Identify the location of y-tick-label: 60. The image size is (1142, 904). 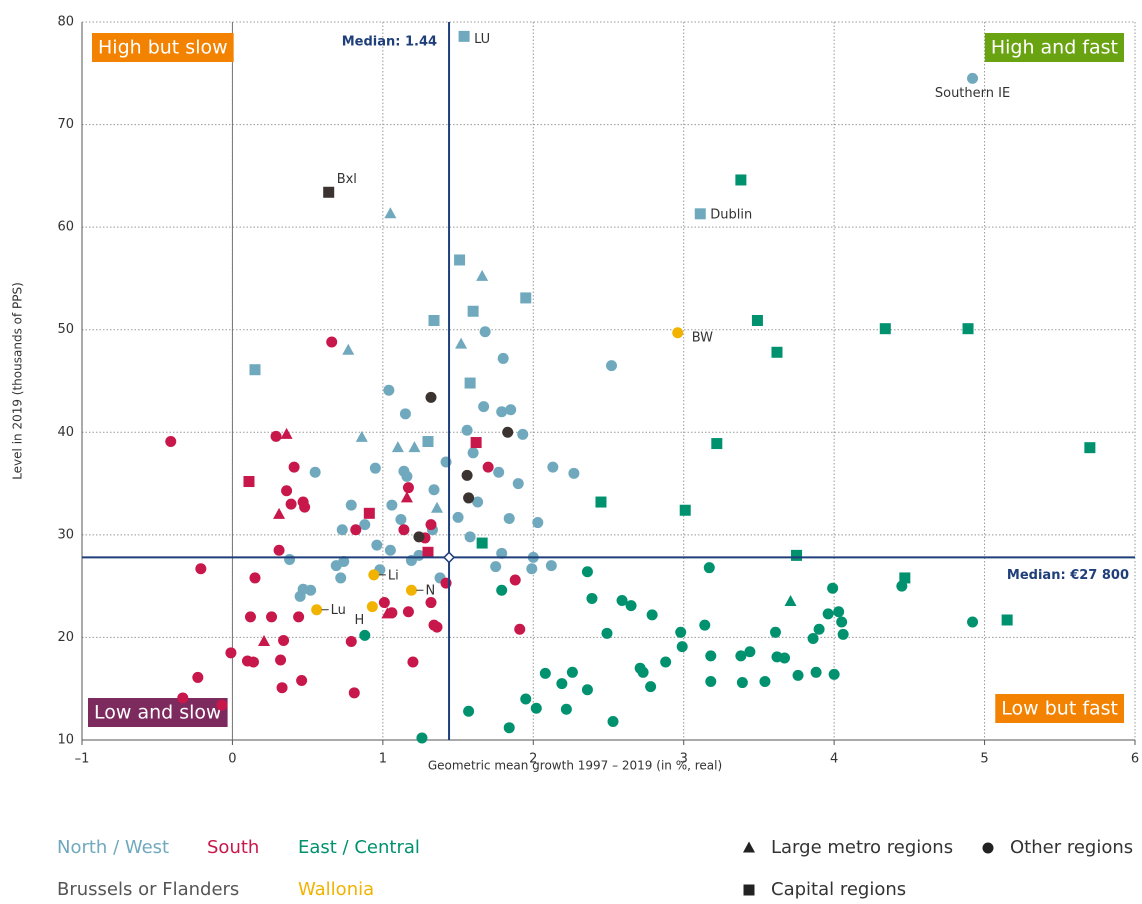
(65, 227).